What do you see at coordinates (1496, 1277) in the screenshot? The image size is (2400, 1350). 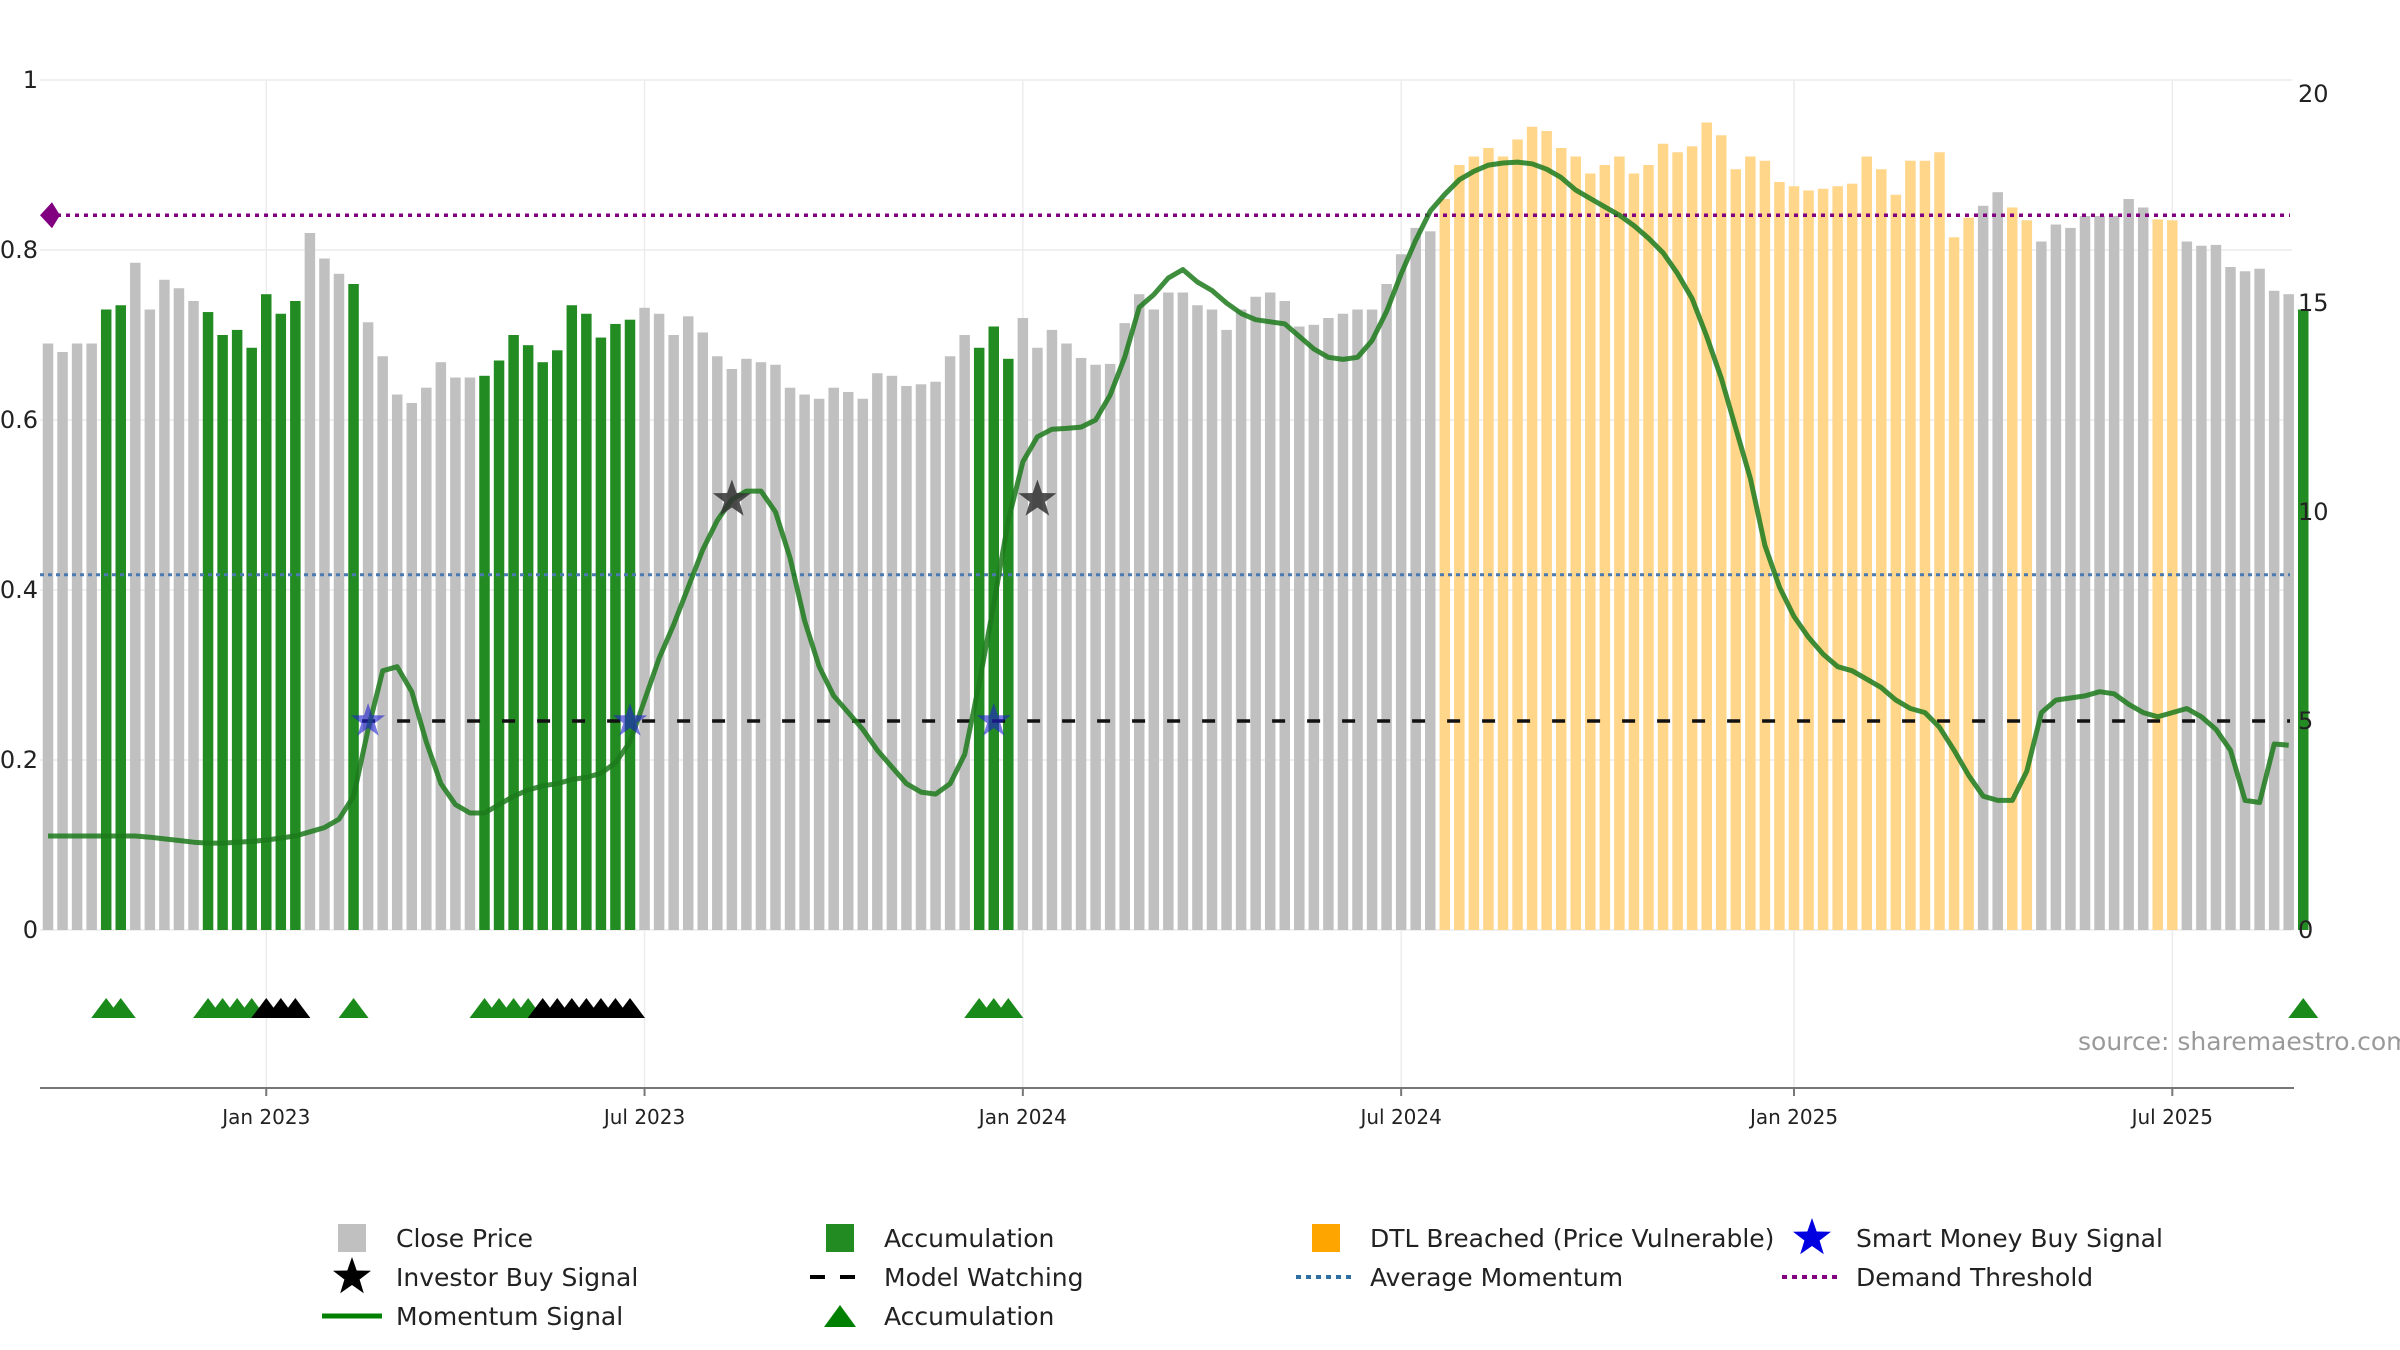 I see `legend-label: Average Momentum` at bounding box center [1496, 1277].